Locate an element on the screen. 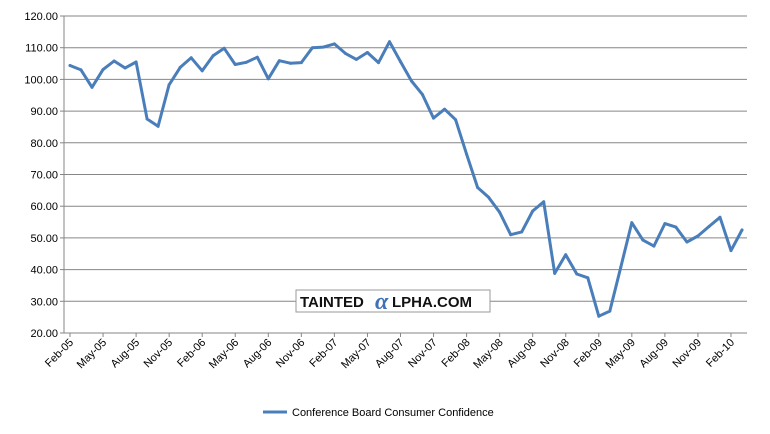  x-tick-label: Feb-08 is located at coordinates (456, 353).